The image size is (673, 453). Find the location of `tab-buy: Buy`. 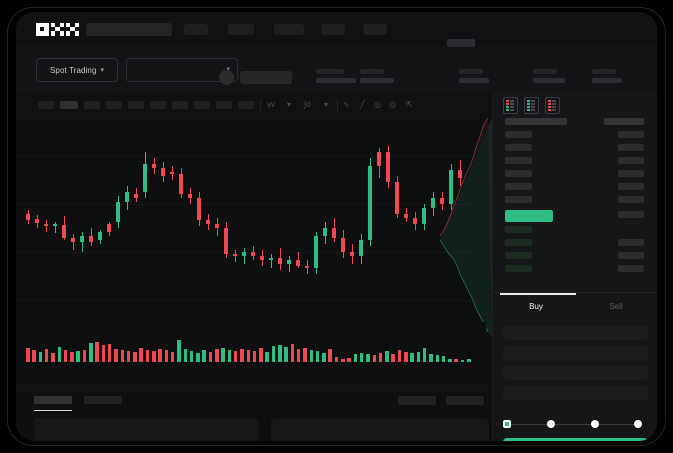

tab-buy: Buy is located at coordinates (536, 306).